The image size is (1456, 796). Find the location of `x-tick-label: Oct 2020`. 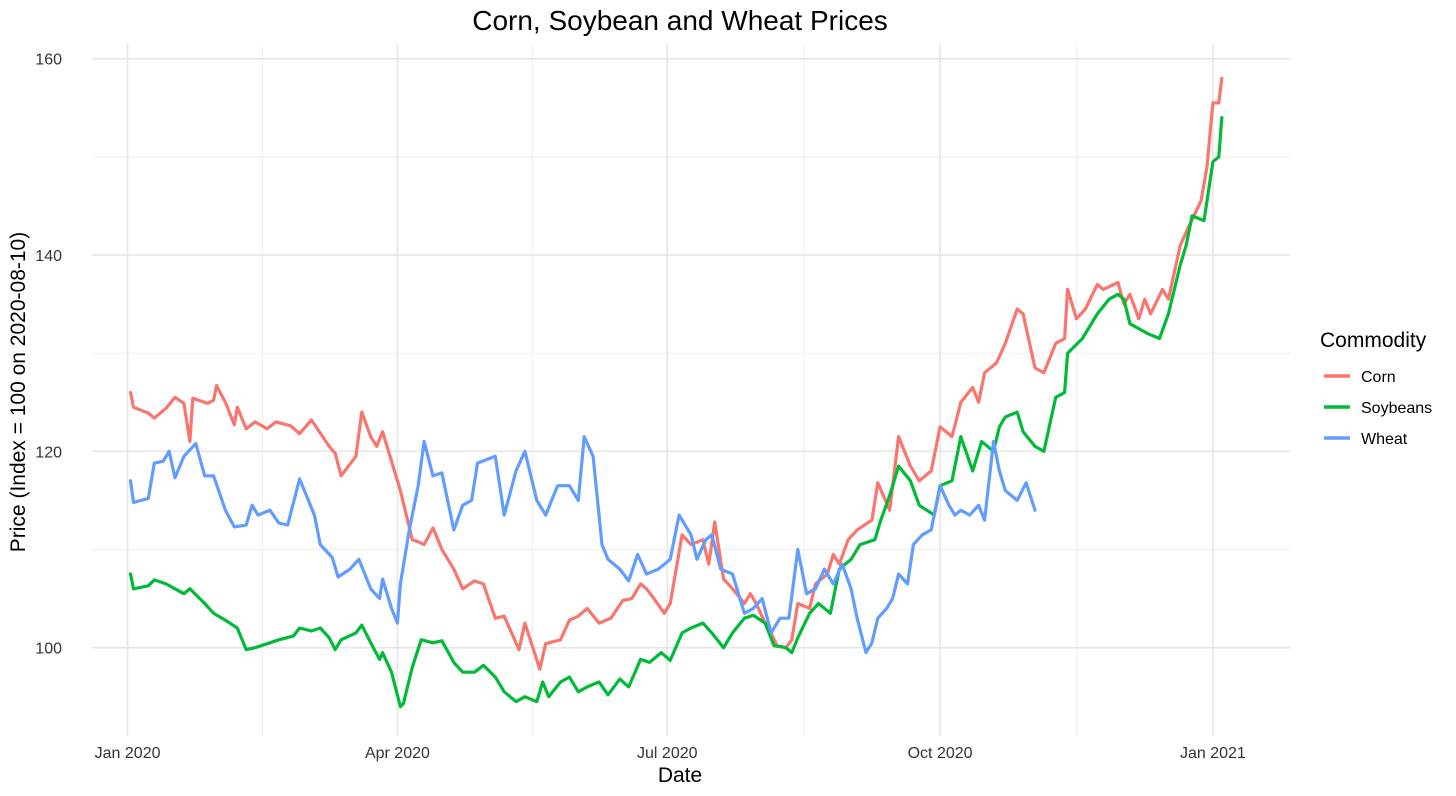

x-tick-label: Oct 2020 is located at coordinates (940, 753).